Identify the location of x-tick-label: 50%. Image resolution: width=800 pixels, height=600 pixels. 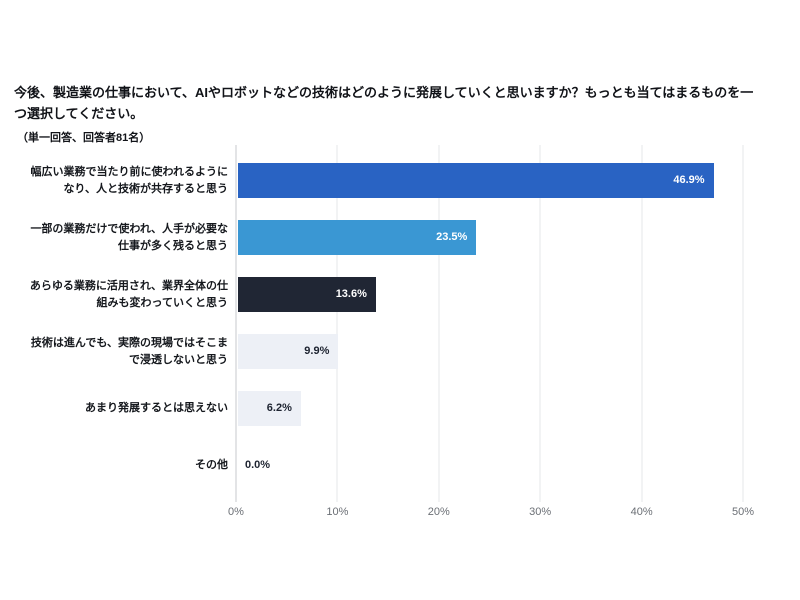
(743, 512).